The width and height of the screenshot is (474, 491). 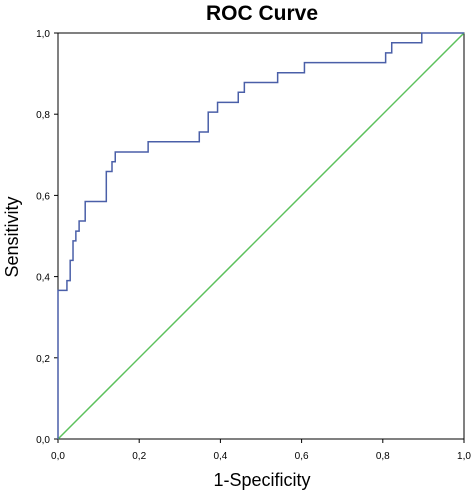 I want to click on x-tick-label: 0,2, so click(x=139, y=456).